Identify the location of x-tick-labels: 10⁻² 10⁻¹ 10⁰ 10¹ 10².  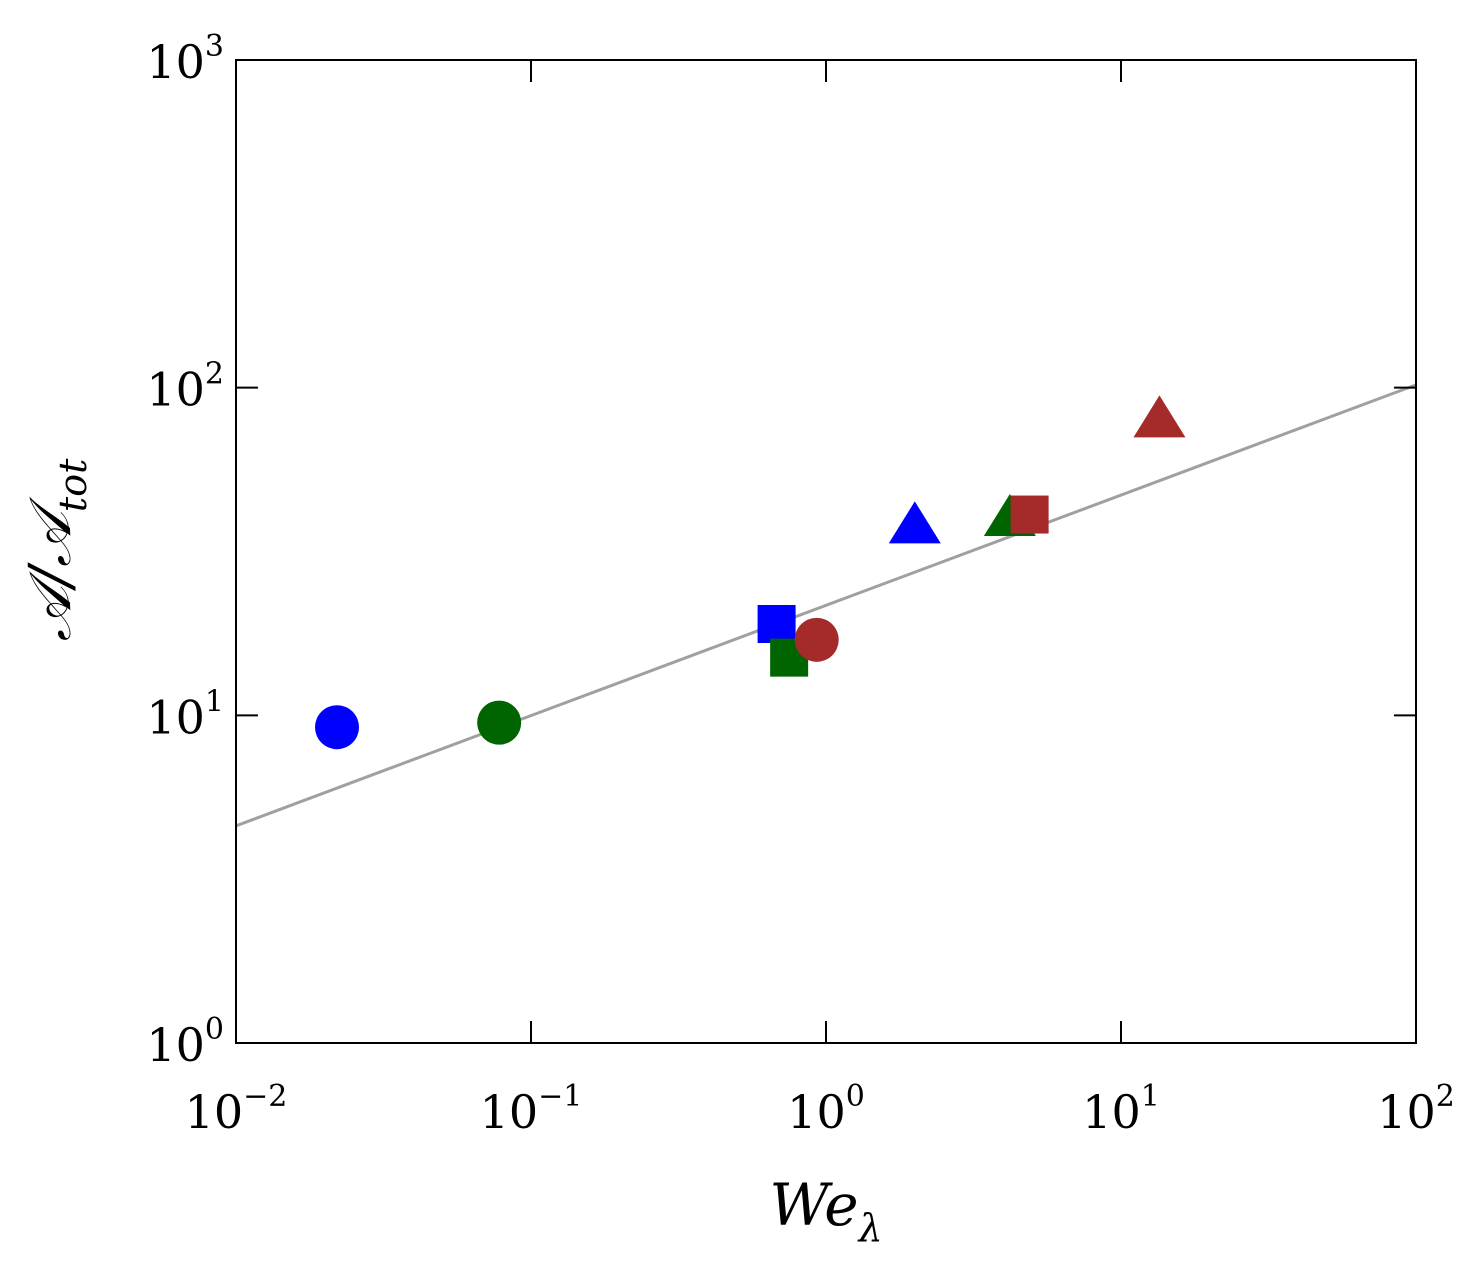
(820, 1109).